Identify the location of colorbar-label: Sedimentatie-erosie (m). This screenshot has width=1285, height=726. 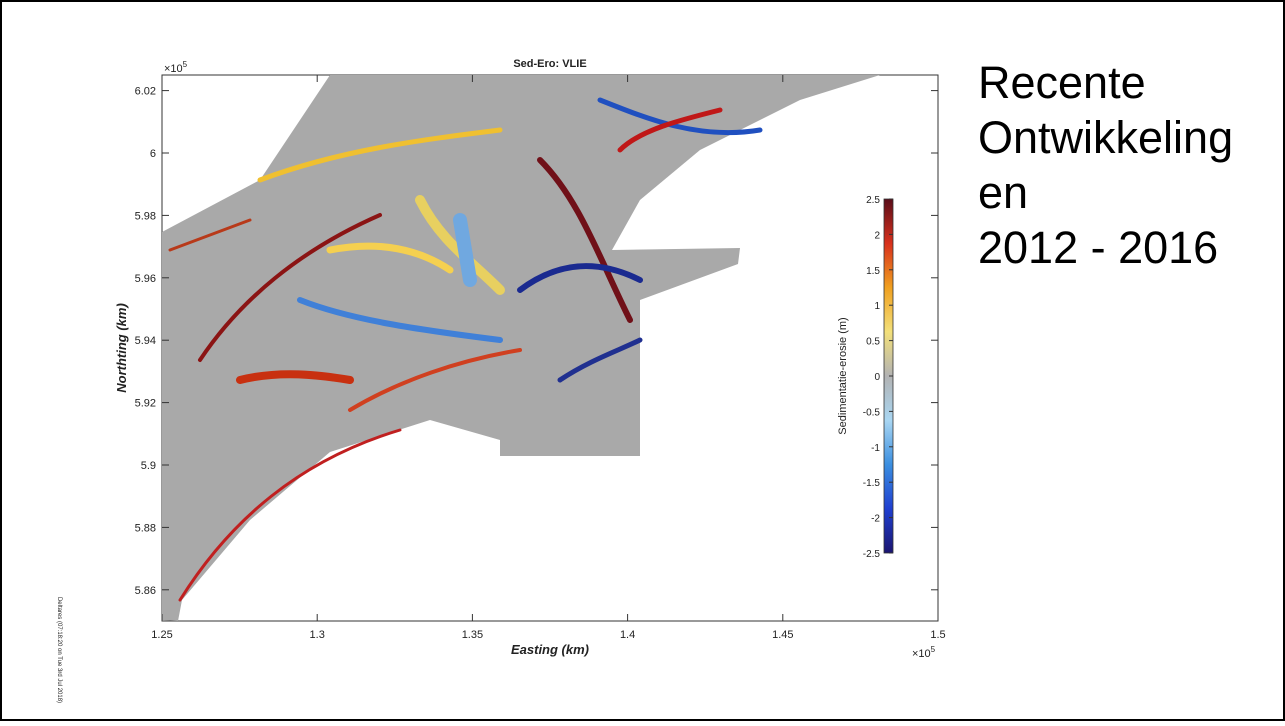
(843, 375).